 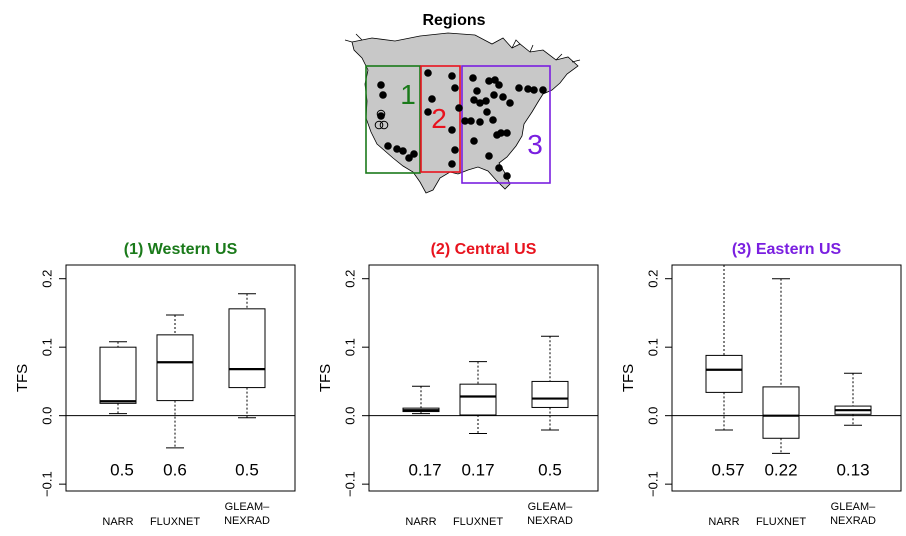 I want to click on coastline-detail, so click(x=462, y=48).